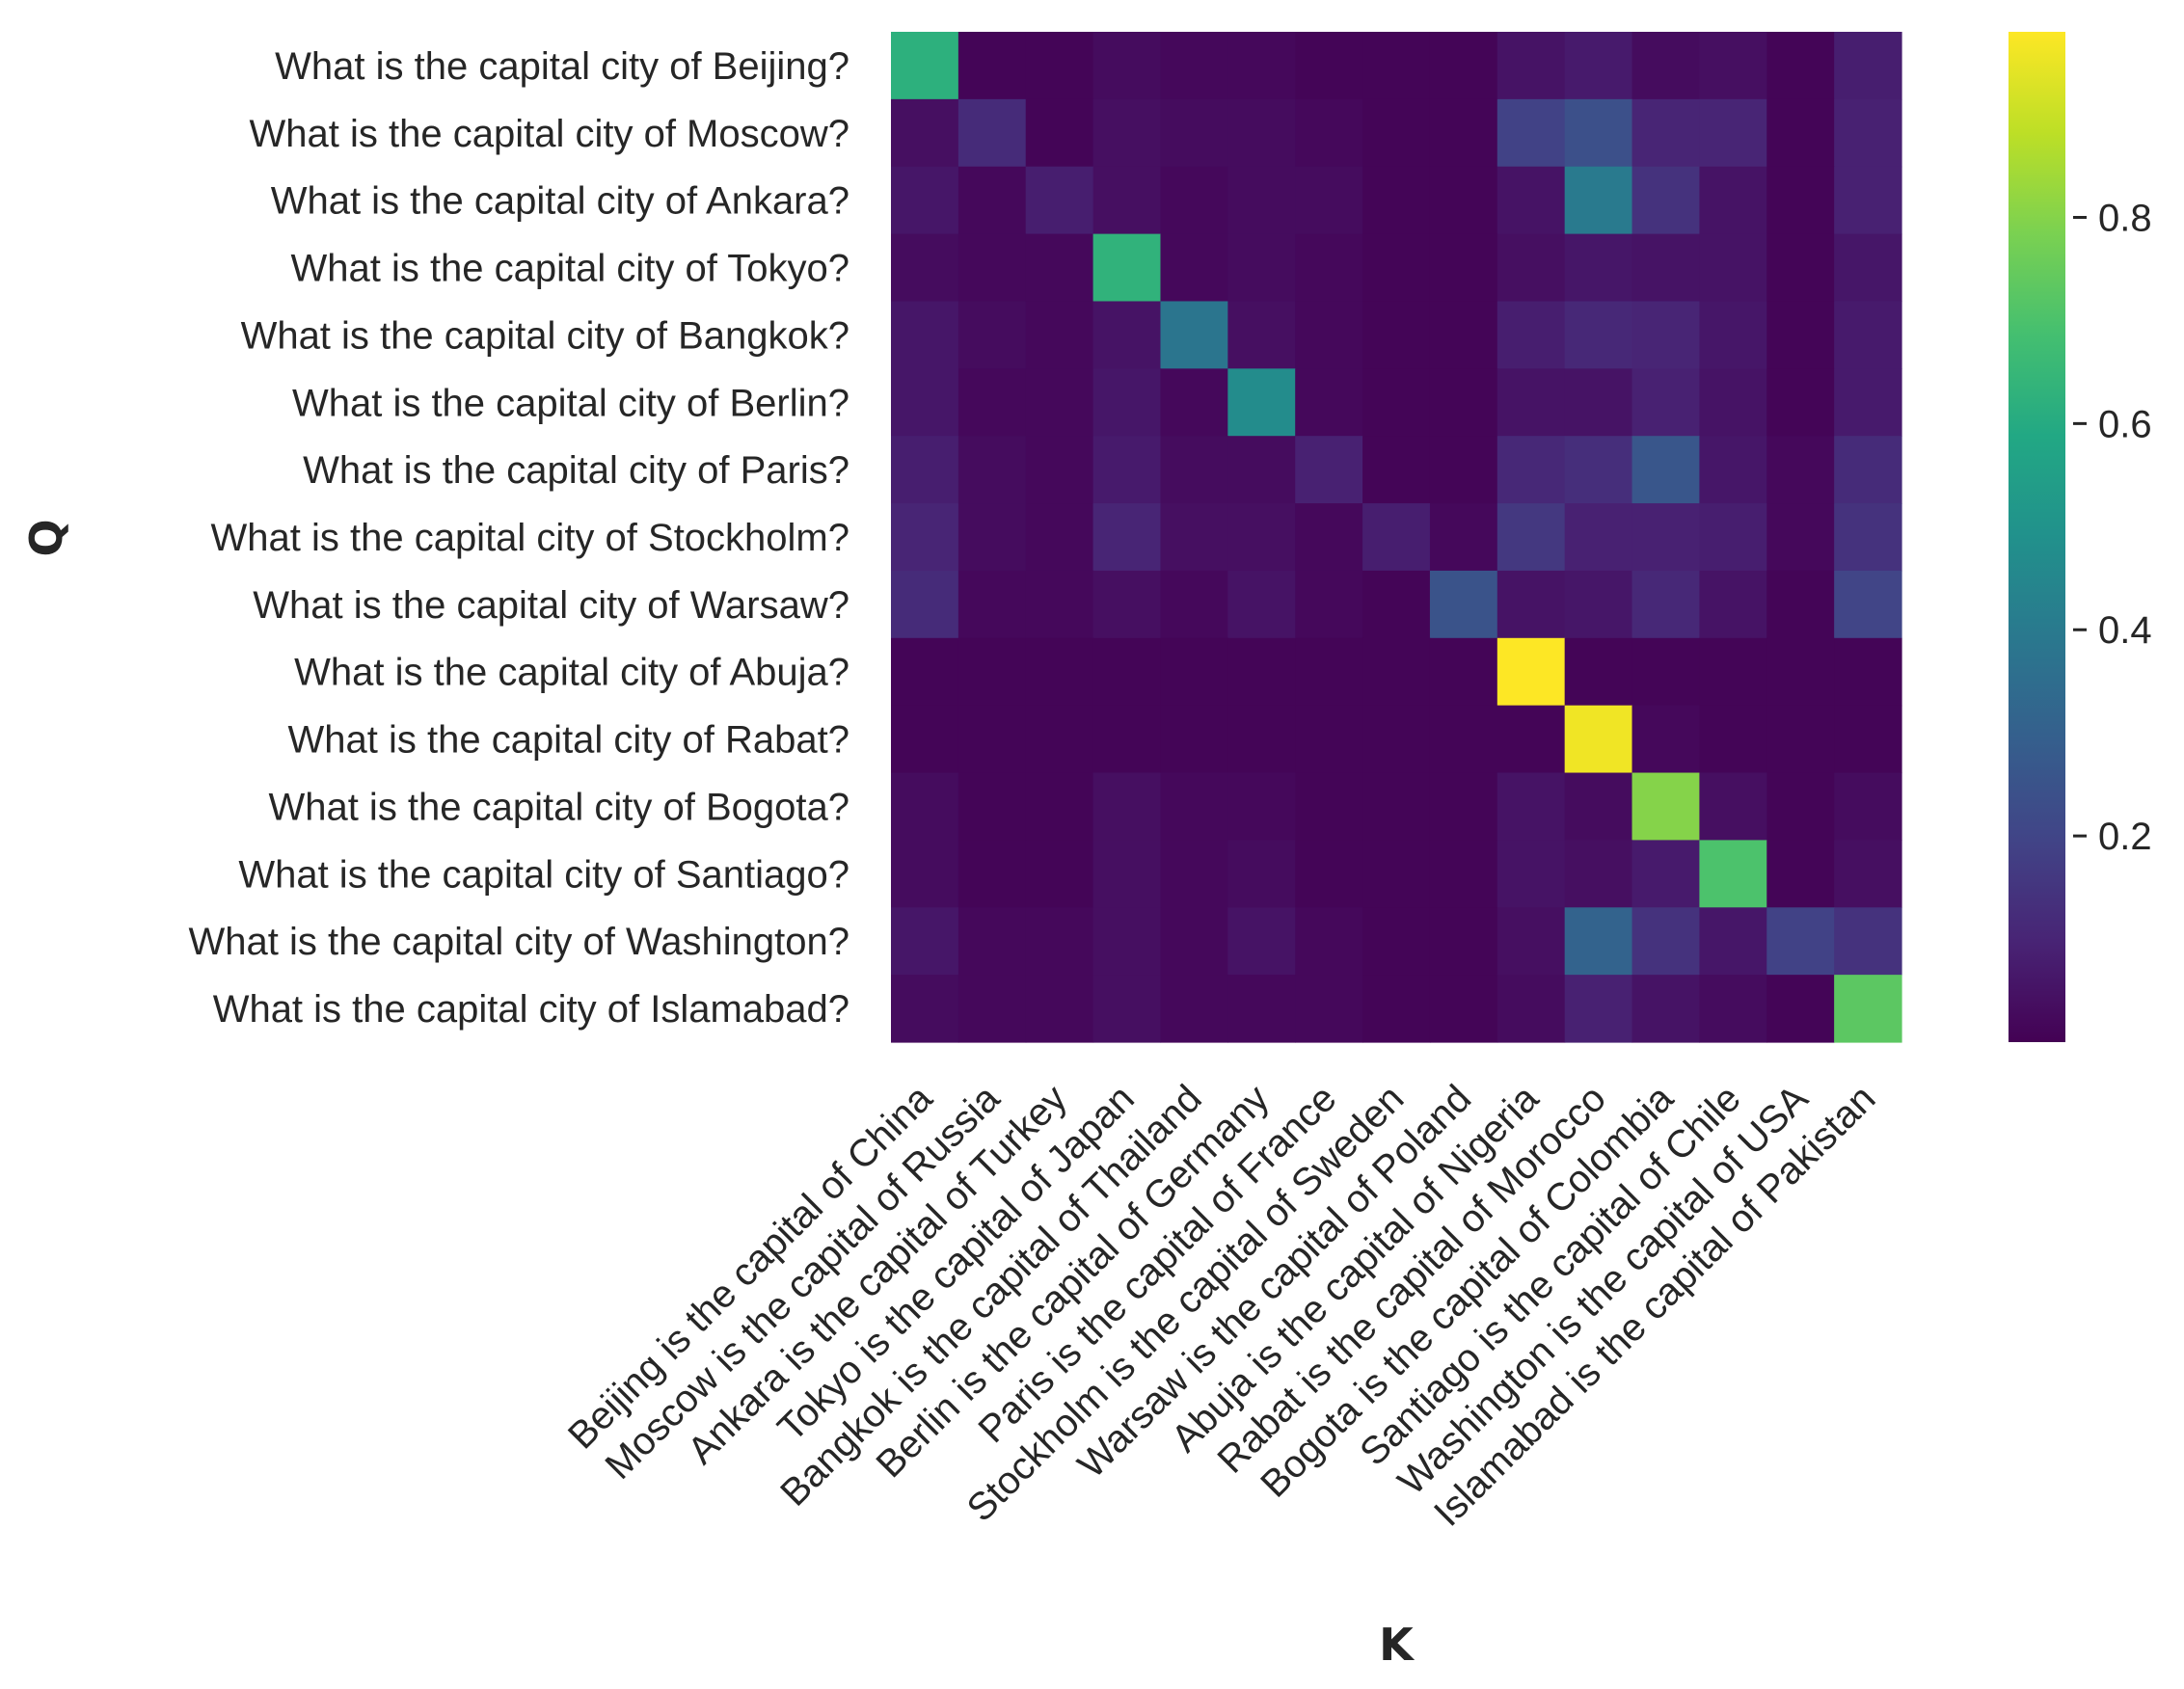  Describe the element at coordinates (1398, 1645) in the screenshot. I see `x-axis-label: K` at that location.